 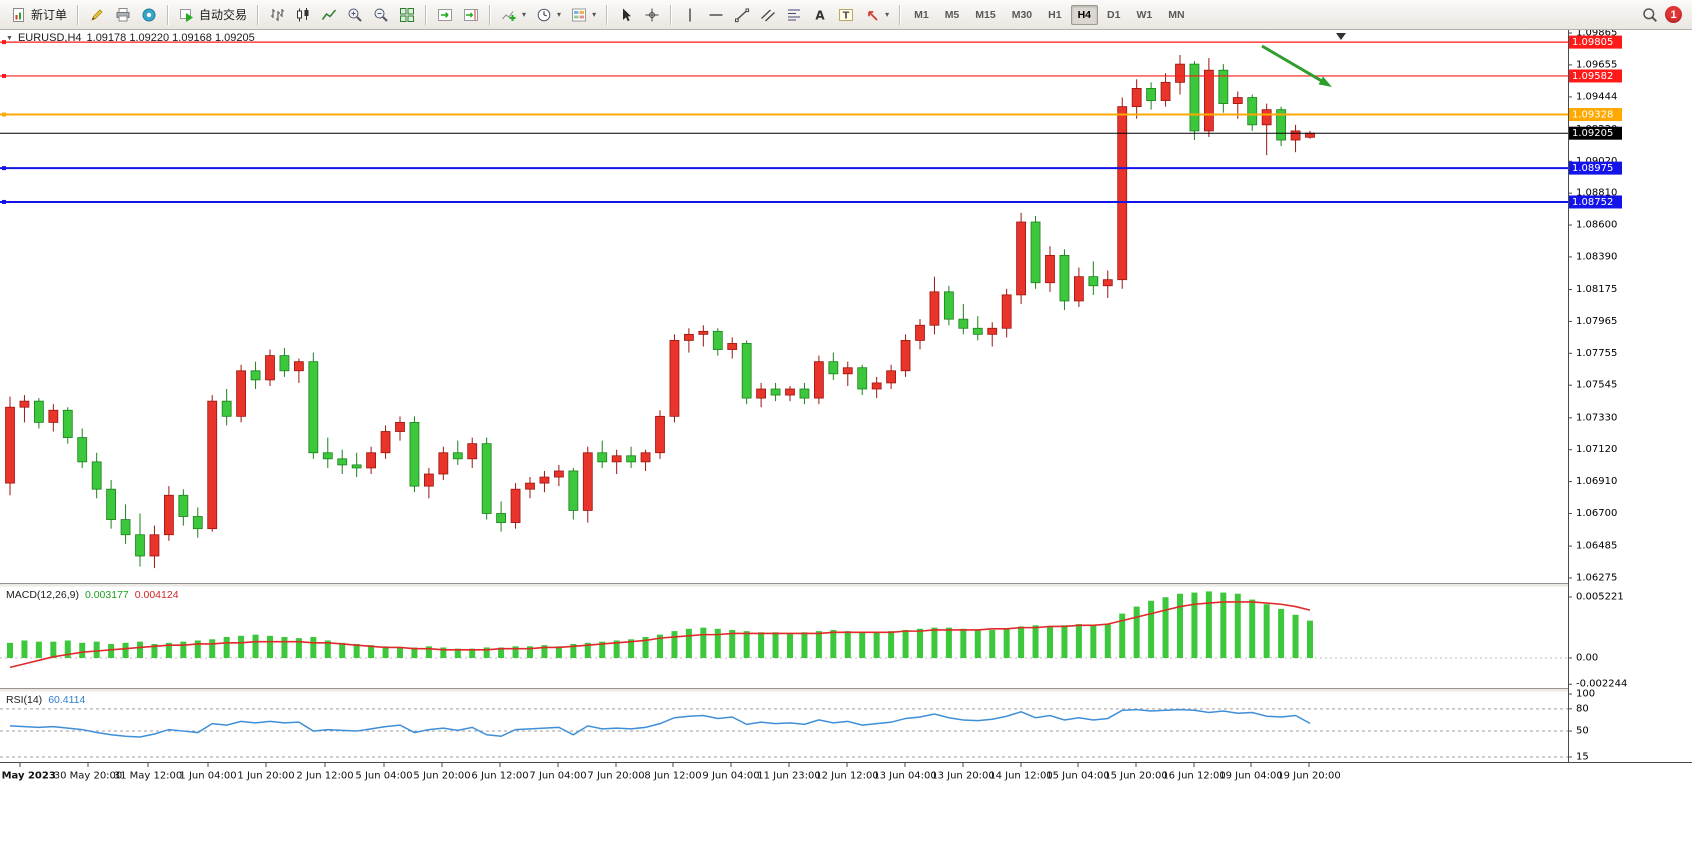 What do you see at coordinates (407, 15) in the screenshot?
I see `tile-windows-button` at bounding box center [407, 15].